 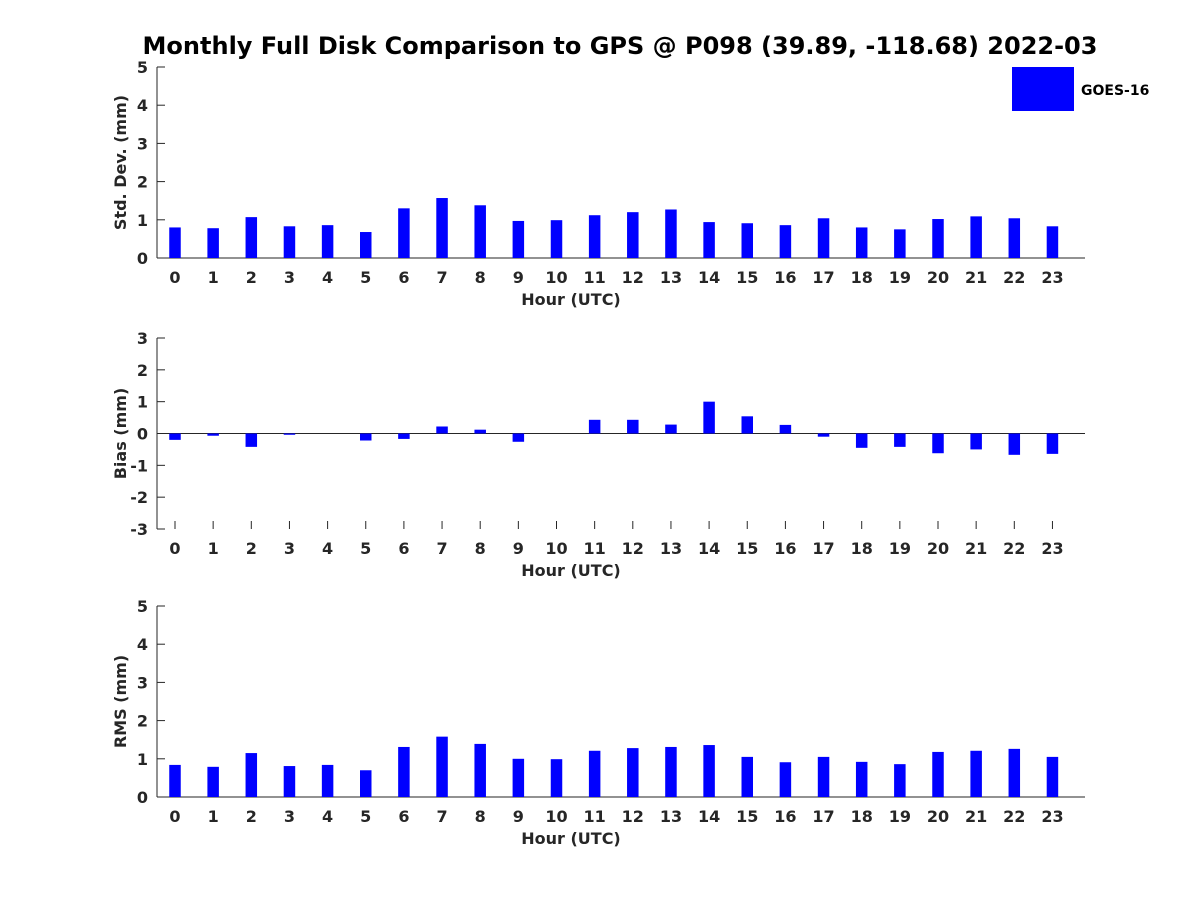 What do you see at coordinates (1080, 89) in the screenshot?
I see `legend: GOES-16` at bounding box center [1080, 89].